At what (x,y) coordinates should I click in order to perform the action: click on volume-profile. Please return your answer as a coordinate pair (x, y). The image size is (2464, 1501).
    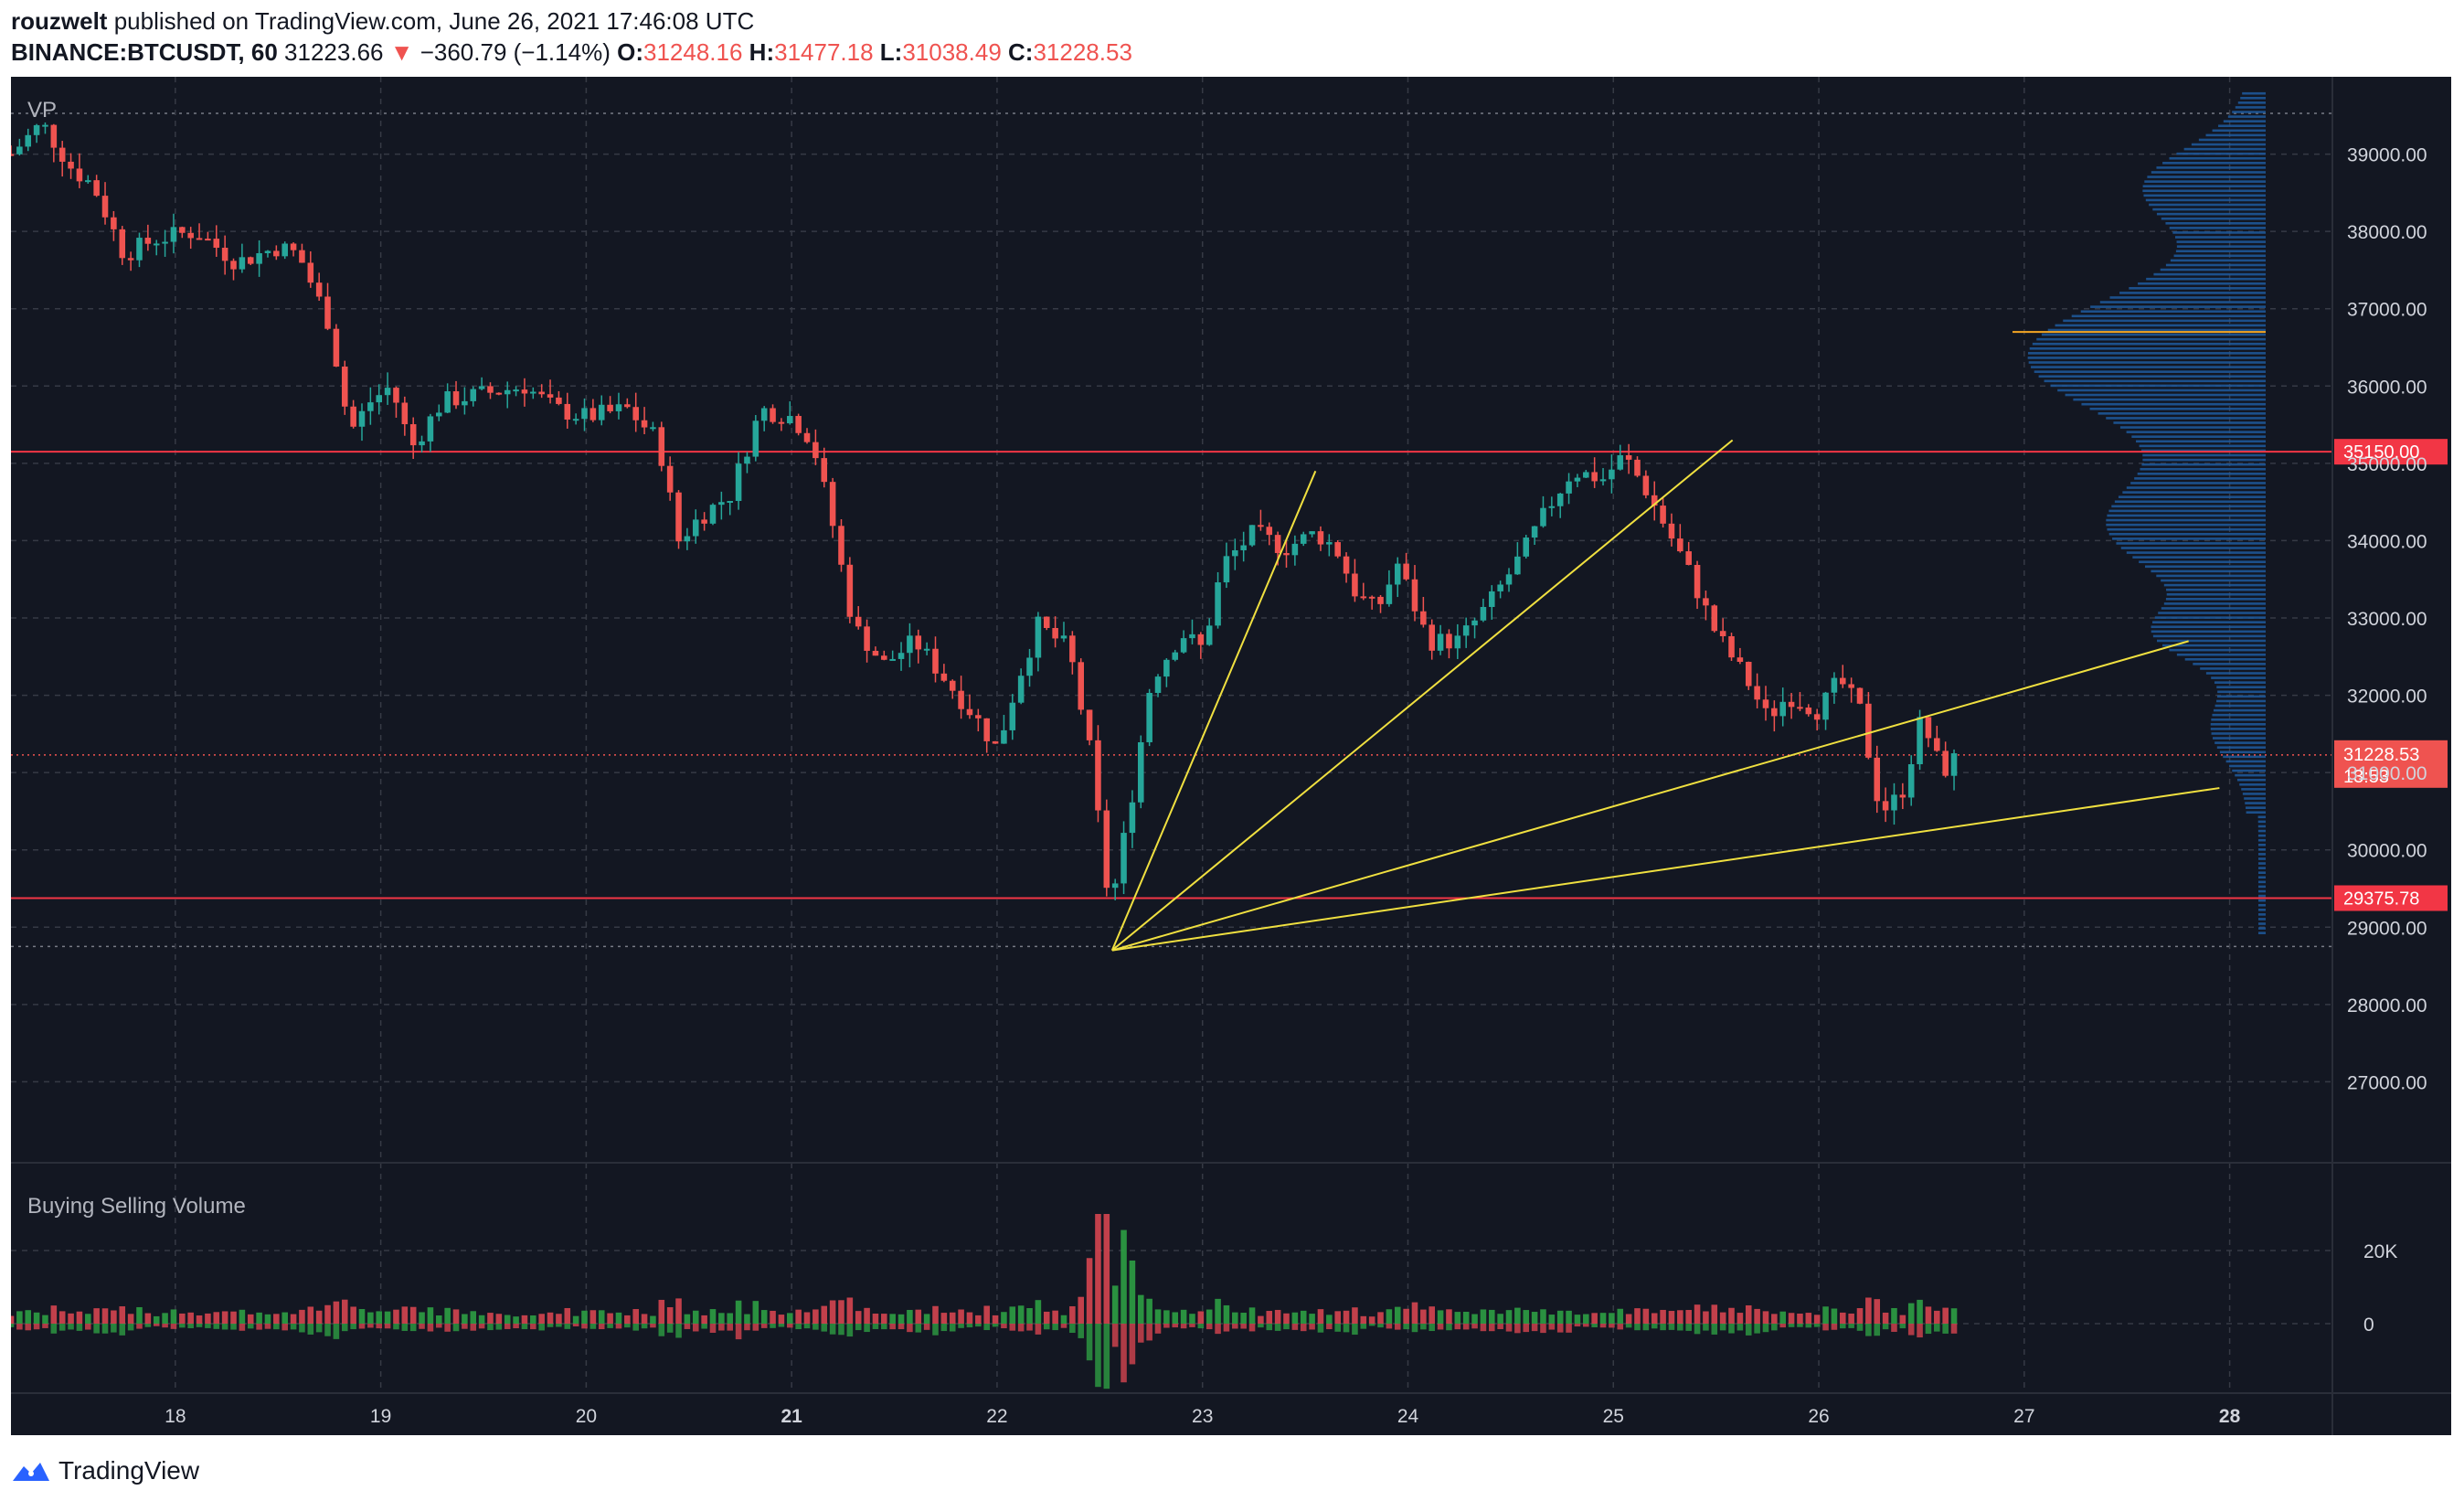
    Looking at the image, I should click on (2139, 512).